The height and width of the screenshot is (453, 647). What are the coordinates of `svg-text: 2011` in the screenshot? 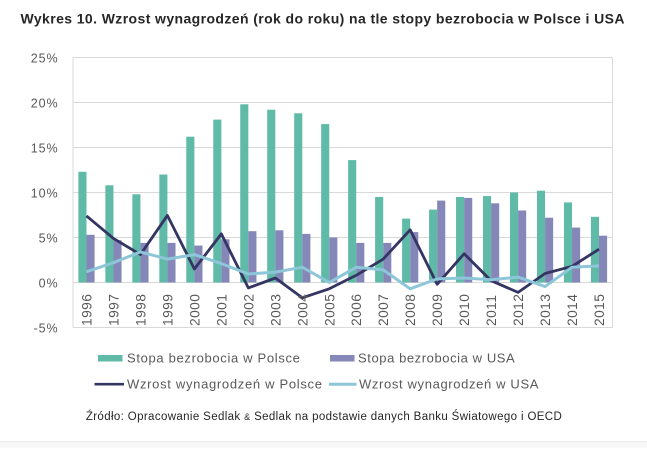 It's located at (491, 310).